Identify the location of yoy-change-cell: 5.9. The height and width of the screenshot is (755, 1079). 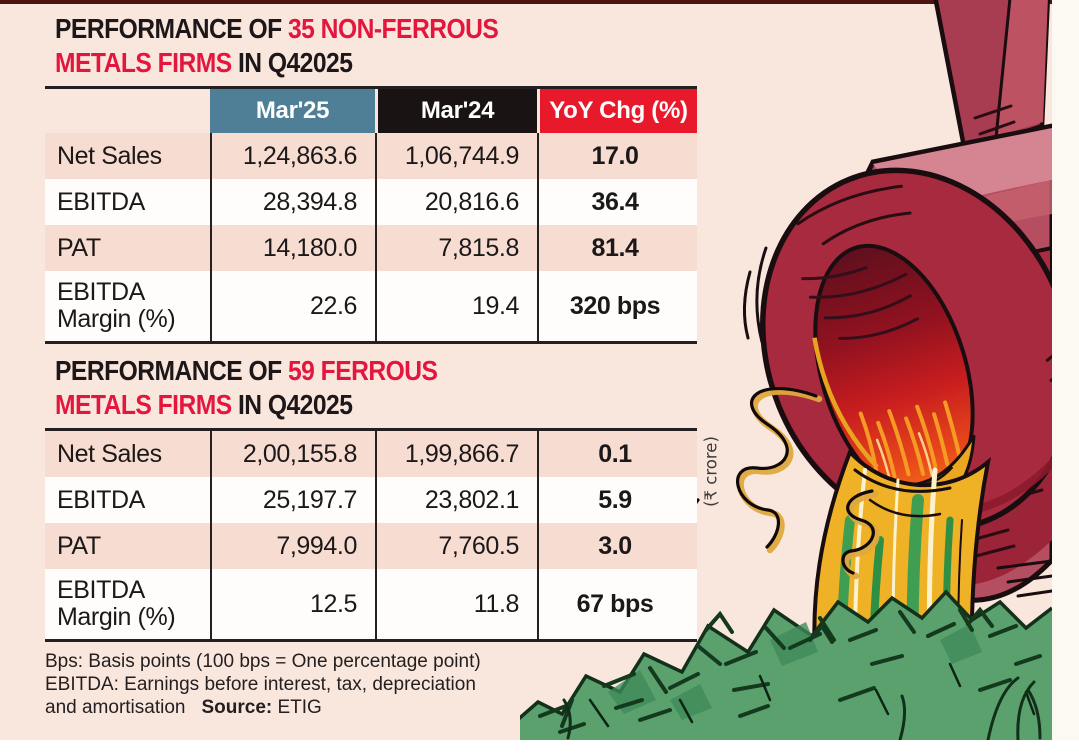
(617, 500).